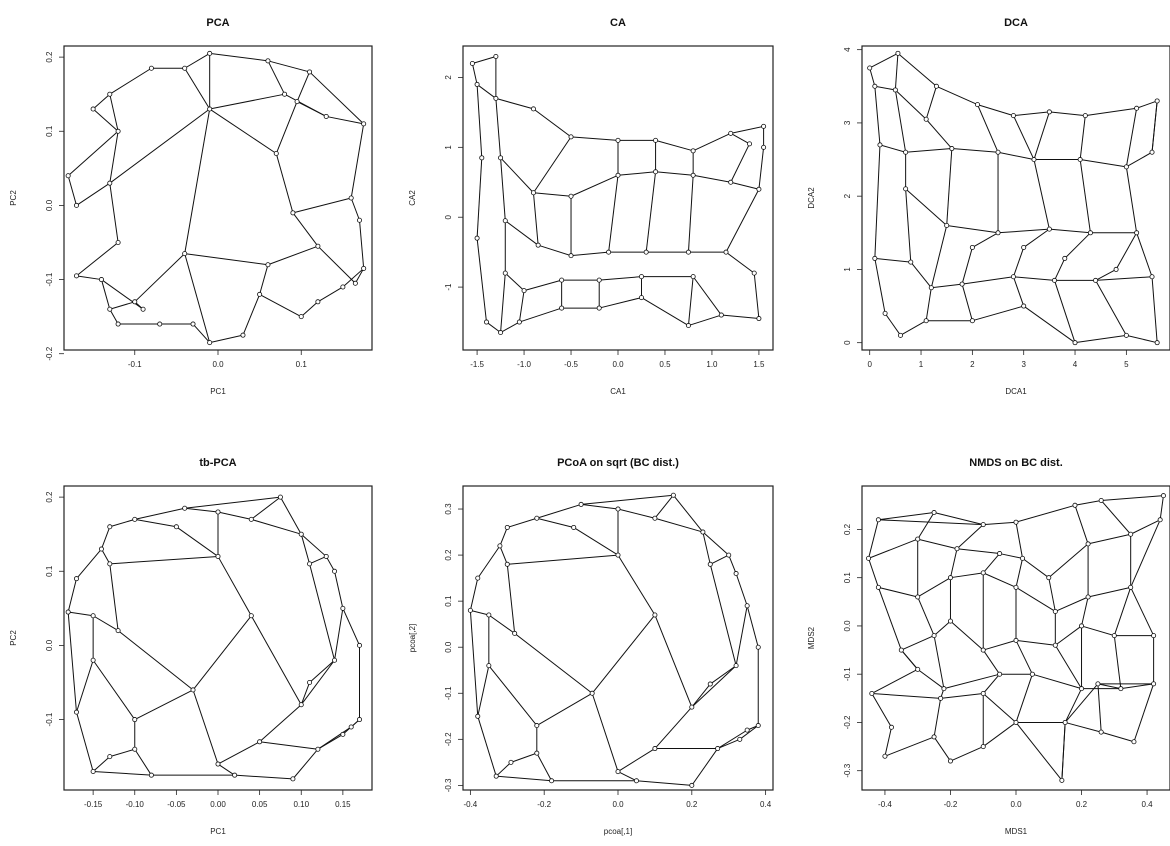 Image resolution: width=1170 pixels, height=846 pixels. What do you see at coordinates (618, 23) in the screenshot?
I see `chart-title: CA` at bounding box center [618, 23].